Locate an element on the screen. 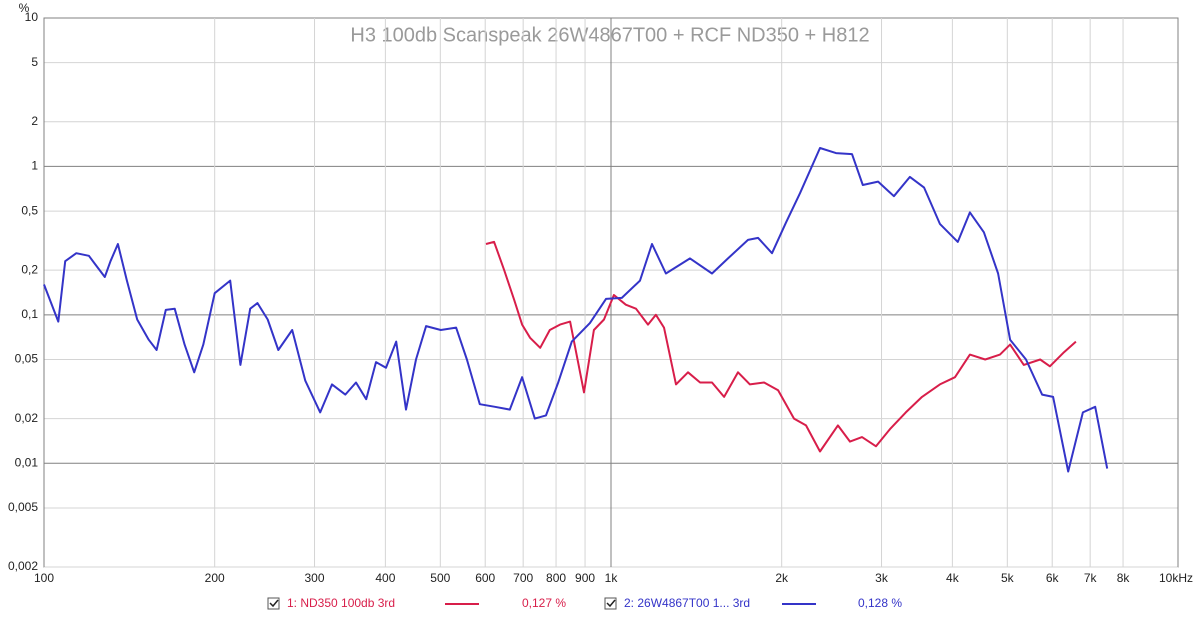 This screenshot has width=1200, height=619. y-tick-label: 0,002 is located at coordinates (23, 566).